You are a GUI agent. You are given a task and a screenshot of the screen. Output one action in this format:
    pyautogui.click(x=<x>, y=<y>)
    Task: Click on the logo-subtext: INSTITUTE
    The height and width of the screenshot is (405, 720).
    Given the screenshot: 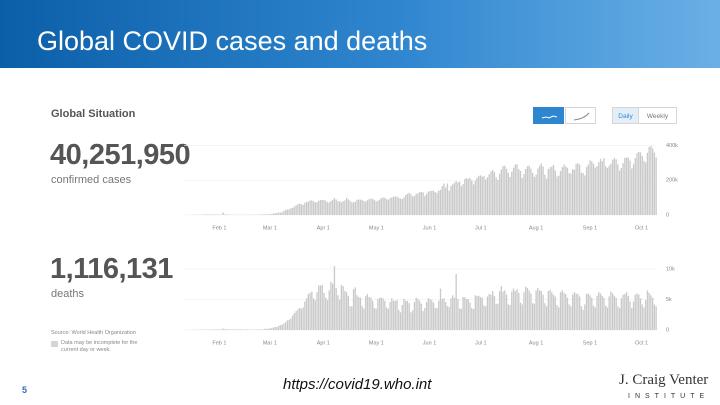 What is the action you would take?
    pyautogui.click(x=669, y=396)
    